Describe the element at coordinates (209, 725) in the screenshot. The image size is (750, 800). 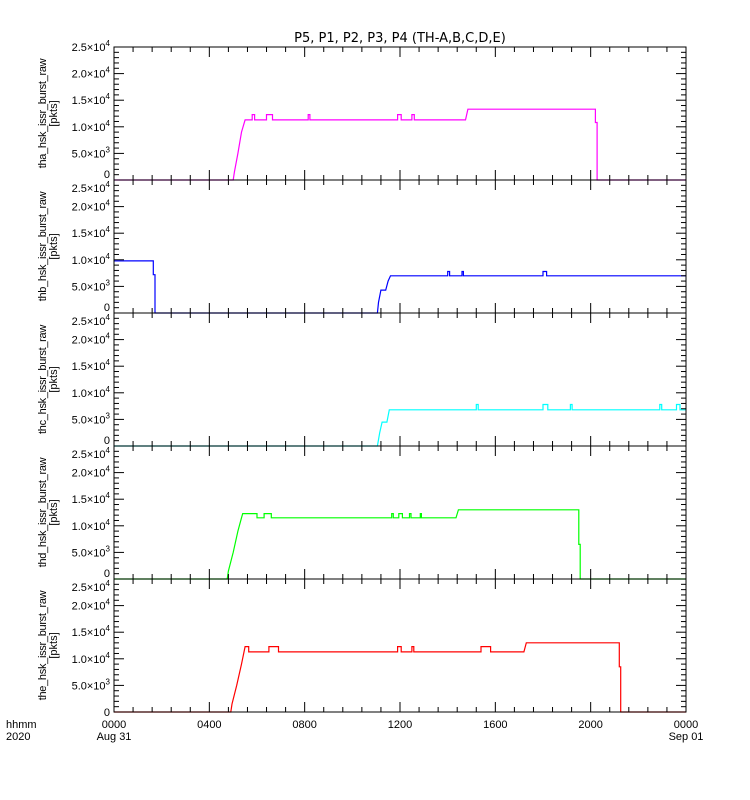
I see `x-tick-label: 0400` at that location.